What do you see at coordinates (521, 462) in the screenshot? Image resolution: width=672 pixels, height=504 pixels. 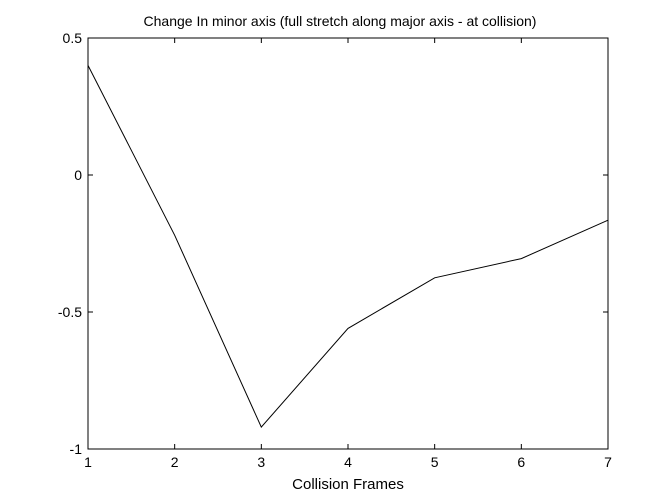 I see `x-tick-label: 6` at bounding box center [521, 462].